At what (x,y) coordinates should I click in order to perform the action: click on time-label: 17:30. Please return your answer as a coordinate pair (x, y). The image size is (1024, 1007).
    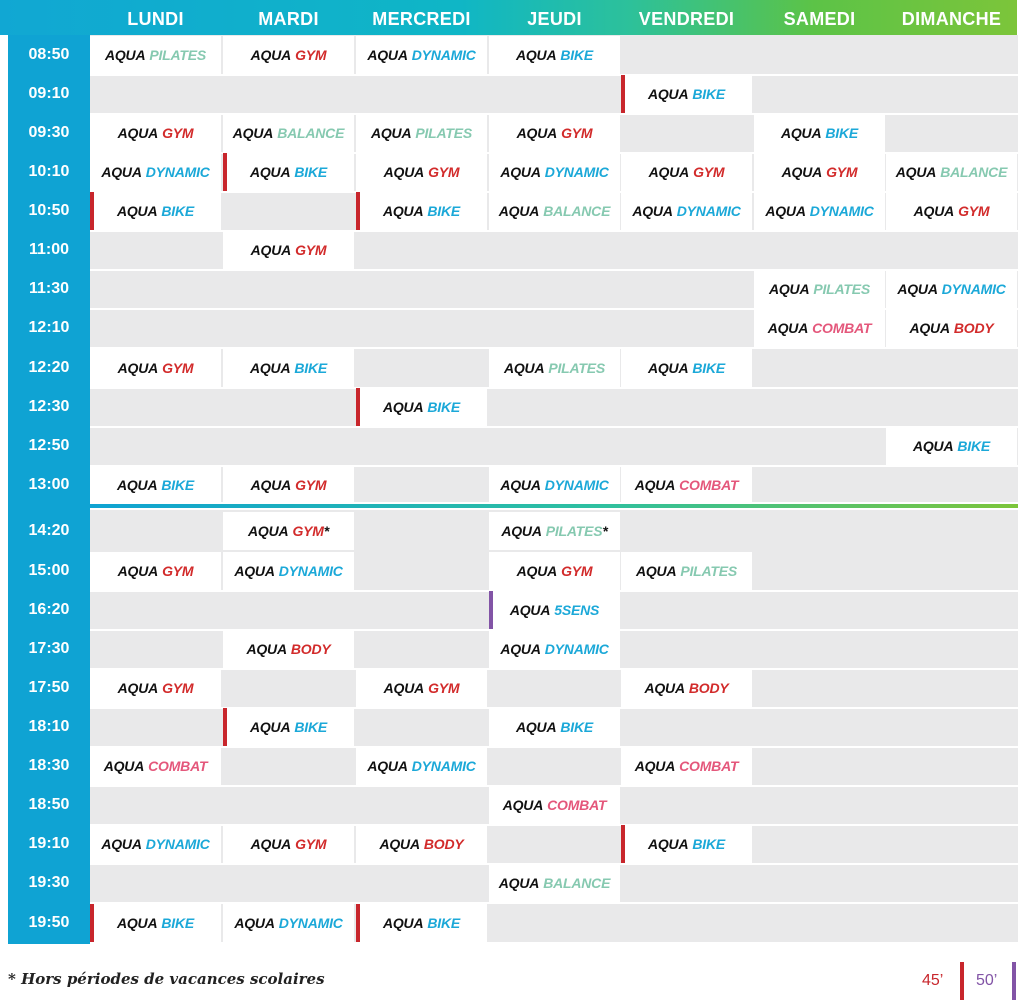
    Looking at the image, I should click on (49, 648).